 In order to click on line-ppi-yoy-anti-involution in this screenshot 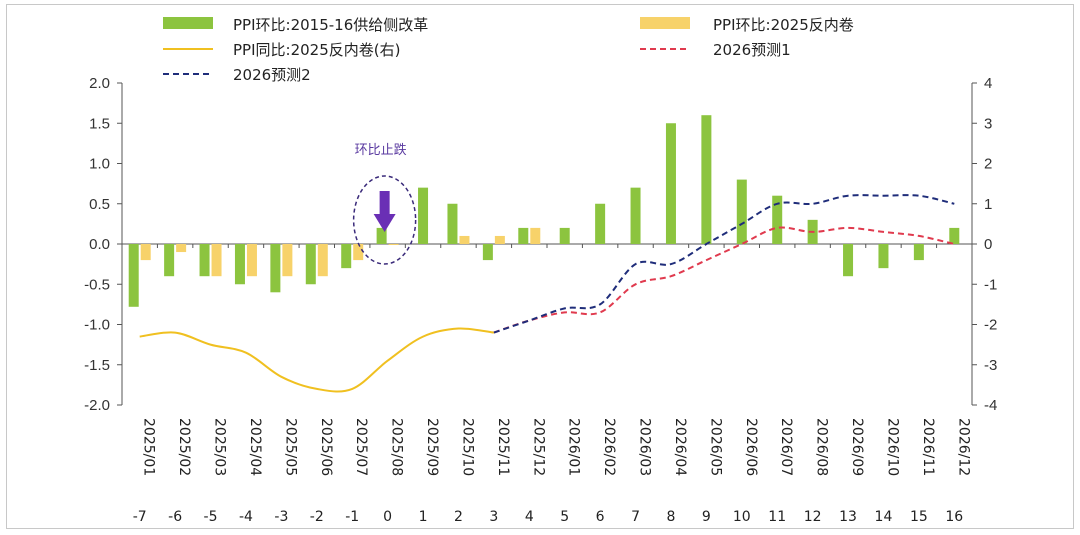, I will do `click(317, 360)`.